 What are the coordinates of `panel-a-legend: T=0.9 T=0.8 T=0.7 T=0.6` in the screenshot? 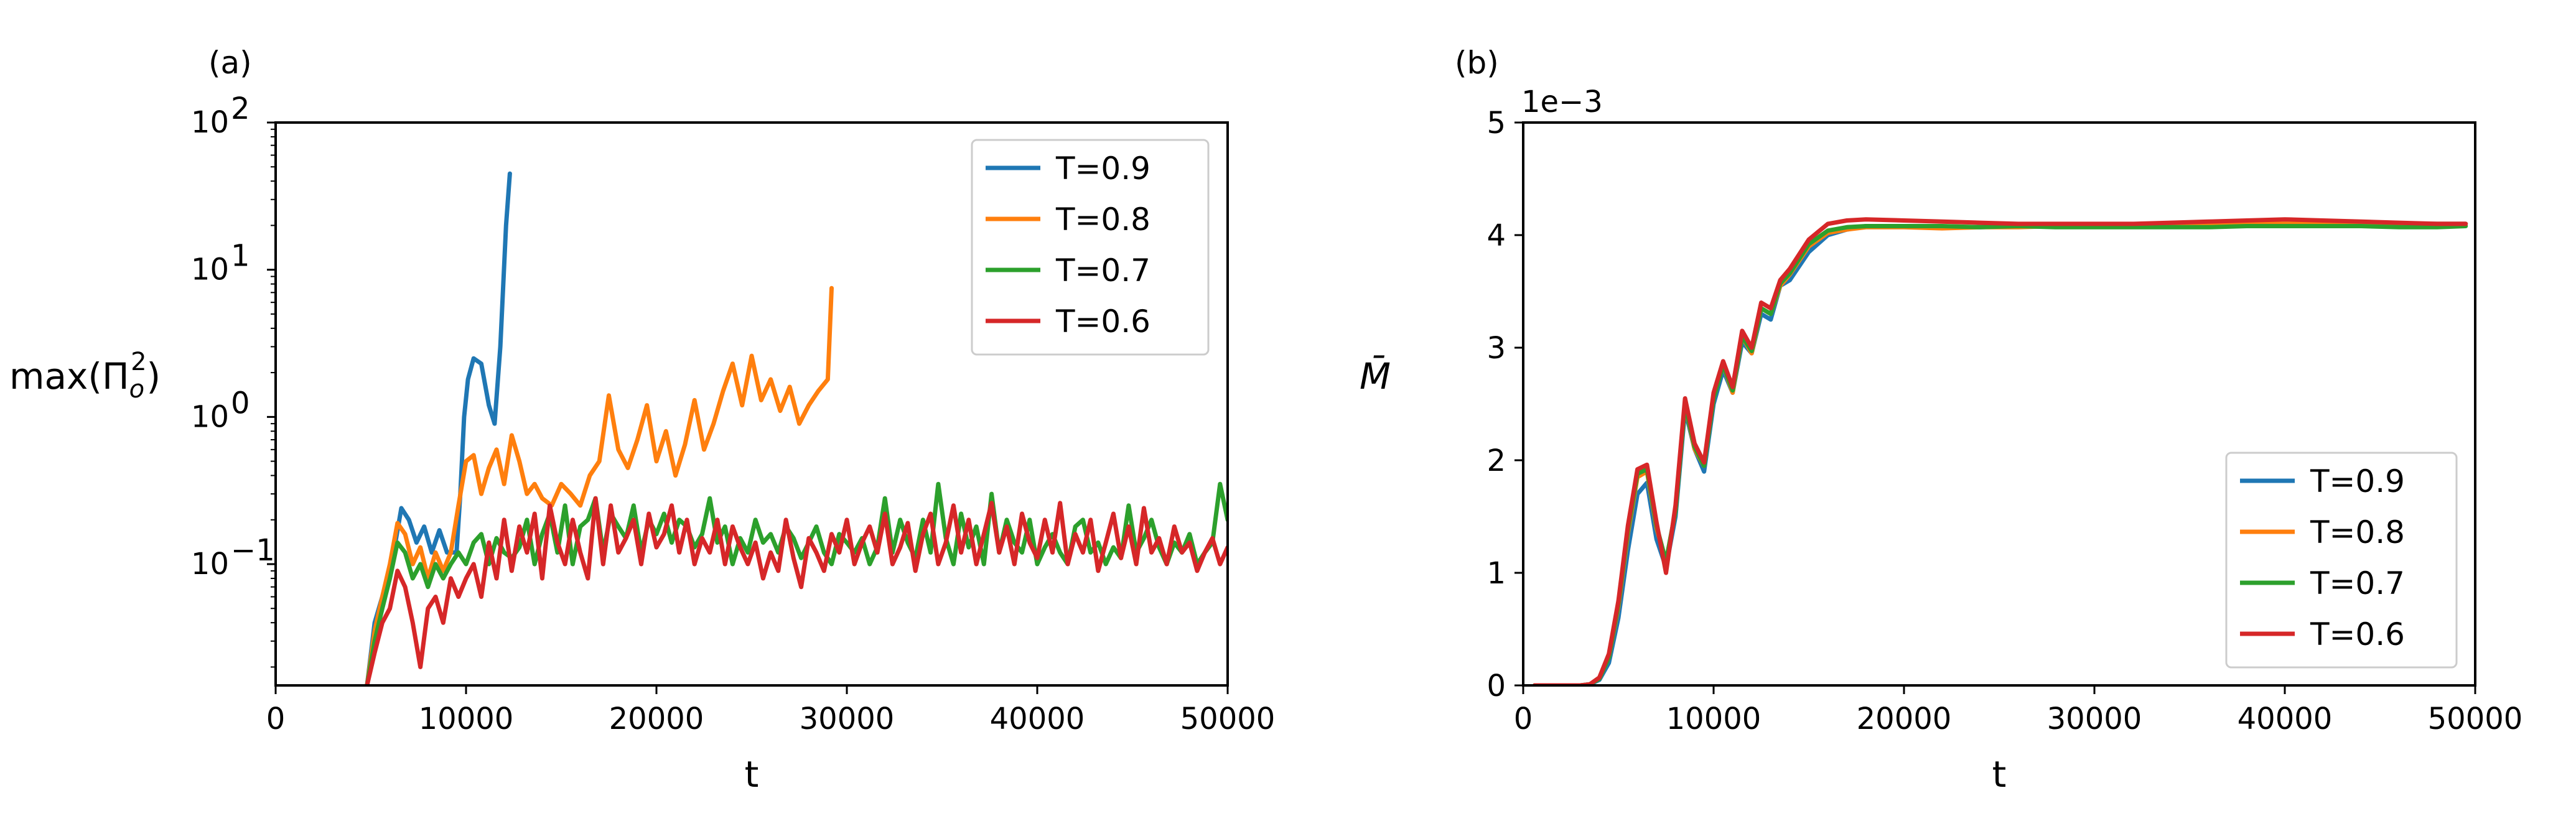 It's located at (1090, 247).